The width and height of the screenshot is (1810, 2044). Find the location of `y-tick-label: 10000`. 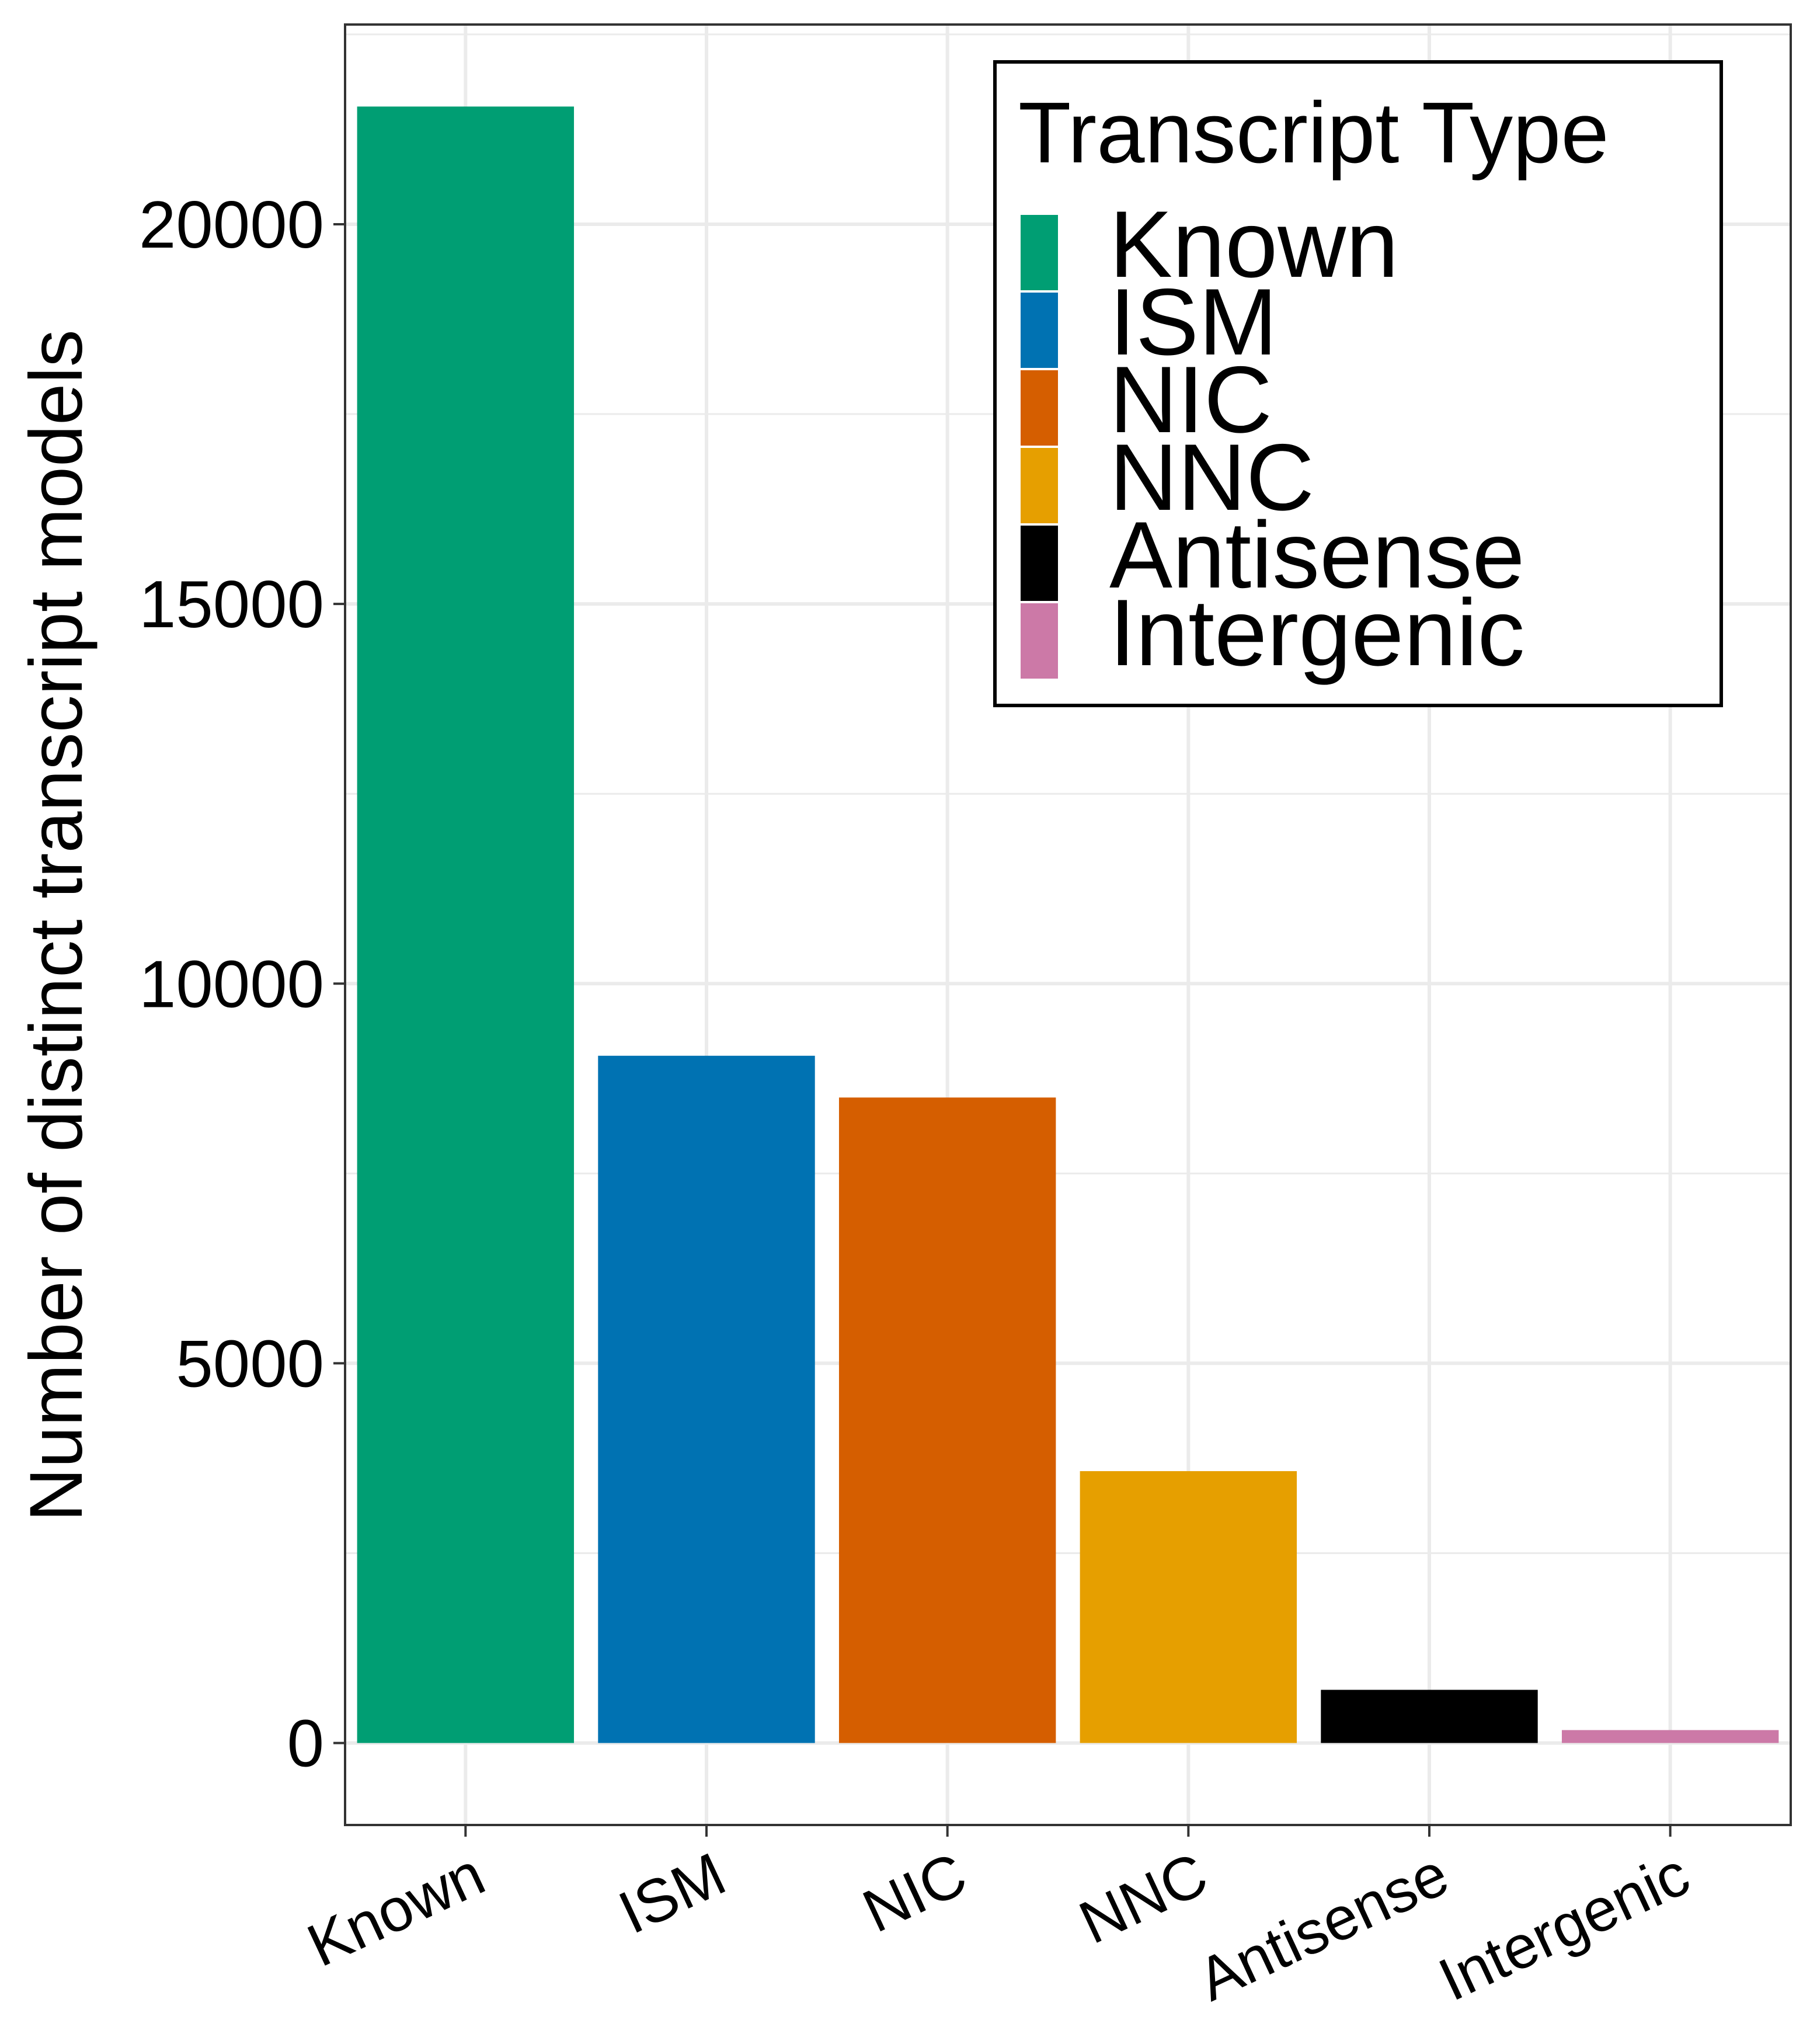

y-tick-label: 10000 is located at coordinates (231, 984).